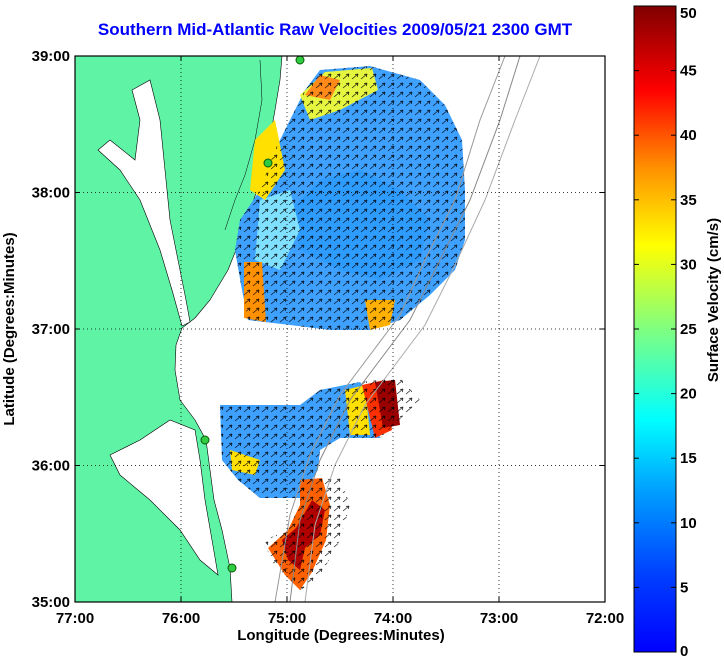  Describe the element at coordinates (688, 264) in the screenshot. I see `colorbar-tick-label: 30` at that location.